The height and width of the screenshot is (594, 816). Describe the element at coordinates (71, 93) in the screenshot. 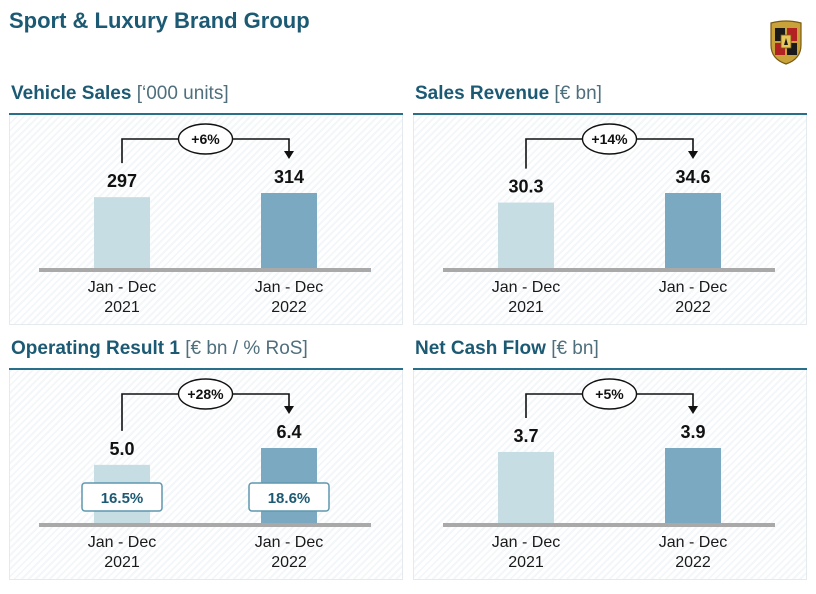

I see `panel-title-main: Vehicle Sales` at that location.